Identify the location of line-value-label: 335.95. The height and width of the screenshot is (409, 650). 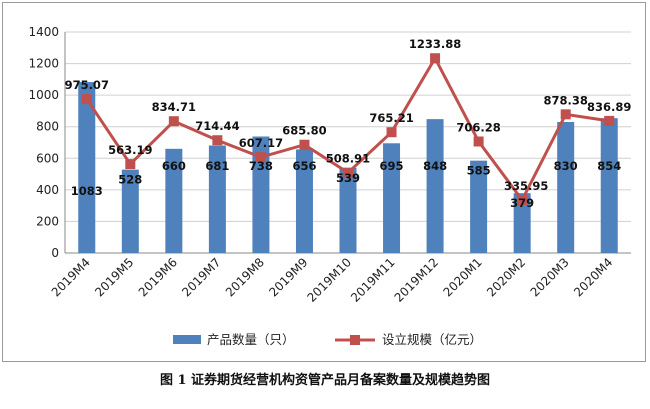
(526, 186).